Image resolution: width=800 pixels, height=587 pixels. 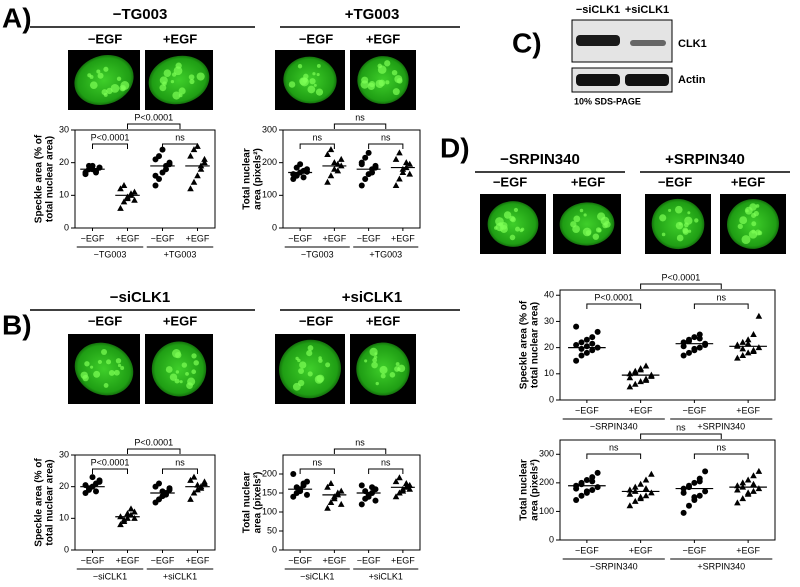 I want to click on protein-label: Actin, so click(x=692, y=80).